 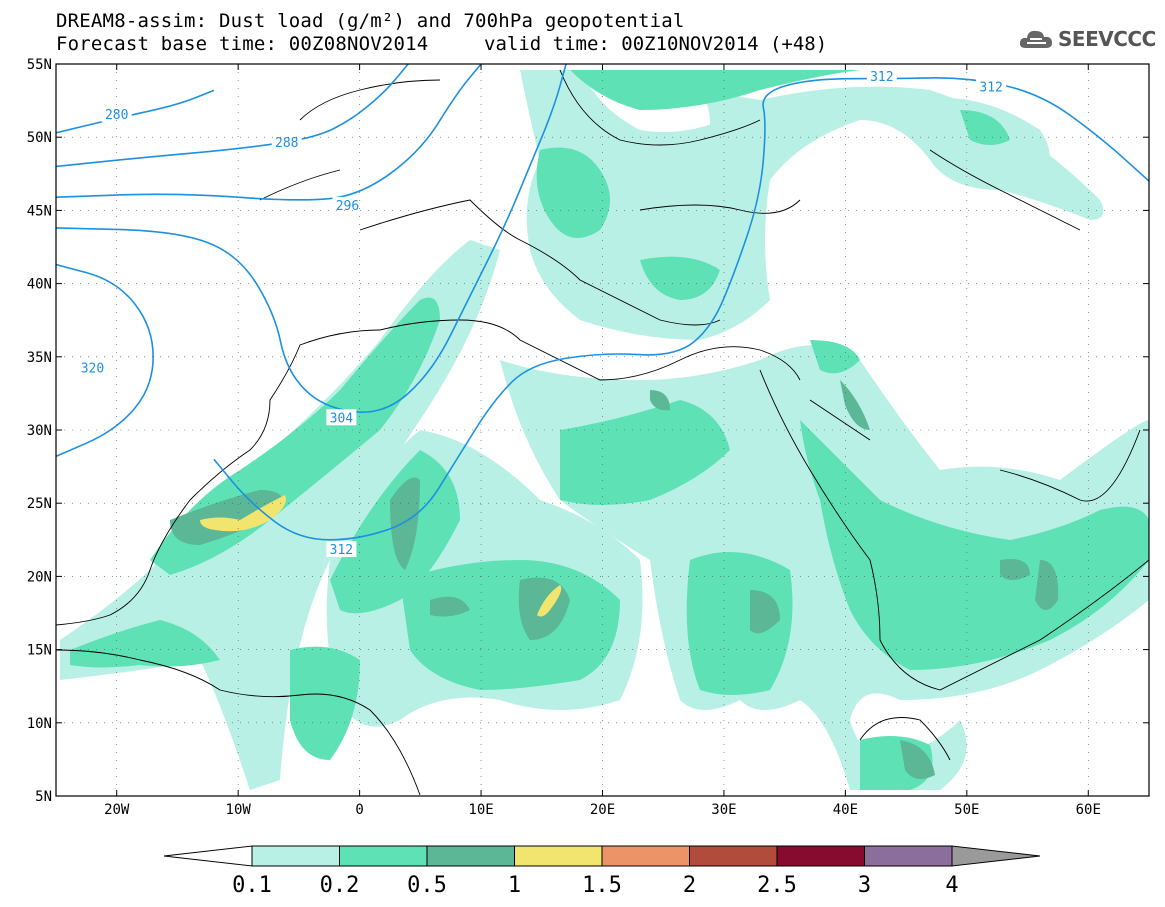 What do you see at coordinates (1035, 39) in the screenshot?
I see `cloud-icon` at bounding box center [1035, 39].